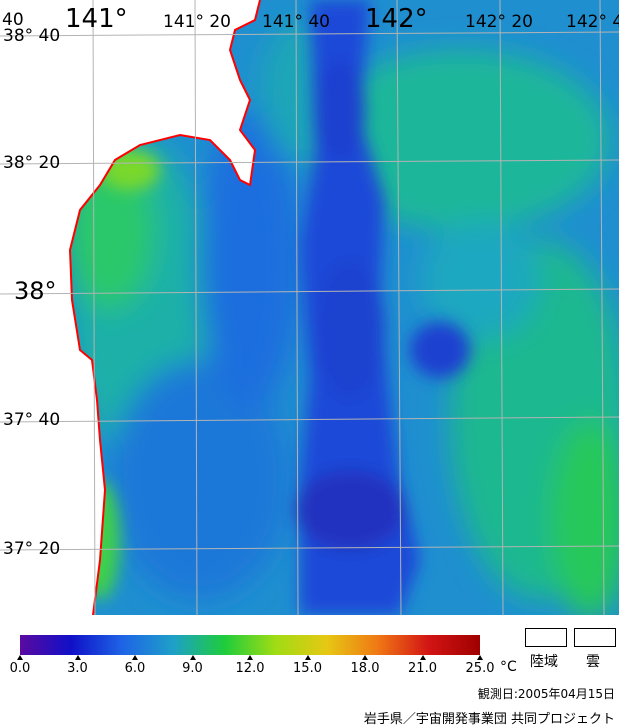 The image size is (619, 727). I want to click on colorbar-tick-label: 12.0, so click(250, 668).